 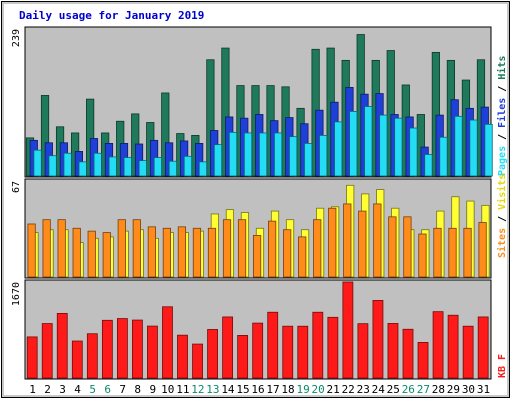 I want to click on svg-text: Pages / Files / Hits, so click(x=502, y=116).